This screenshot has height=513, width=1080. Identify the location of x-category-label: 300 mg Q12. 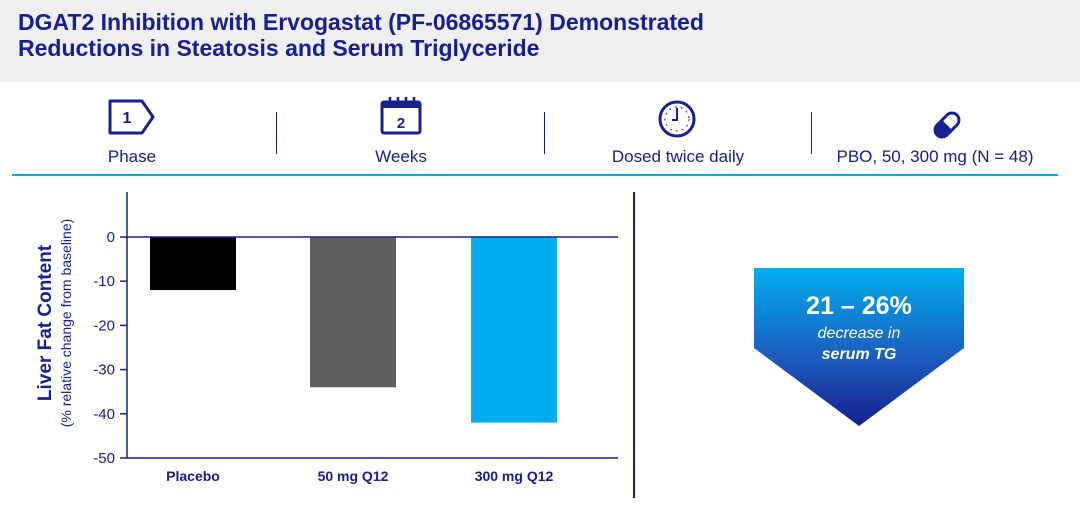
(514, 476).